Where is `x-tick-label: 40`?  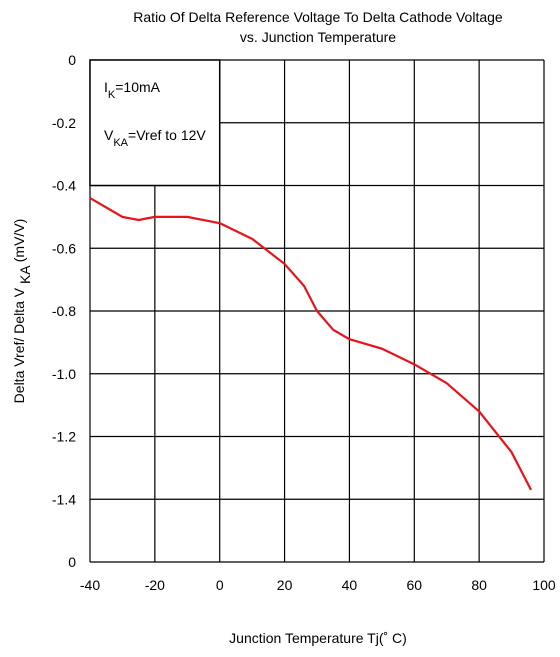
x-tick-label: 40 is located at coordinates (350, 585).